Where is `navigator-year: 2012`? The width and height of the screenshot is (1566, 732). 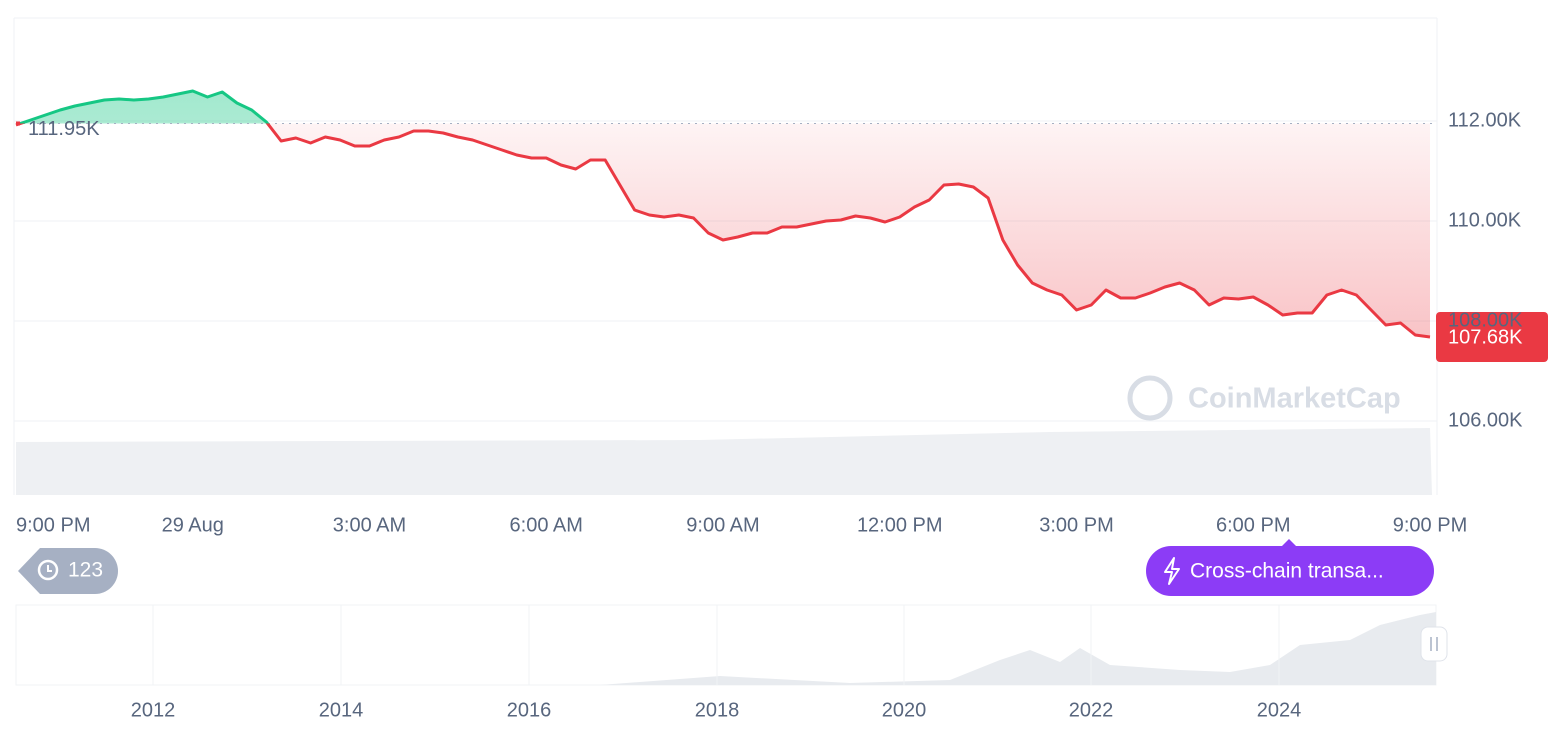
navigator-year: 2012 is located at coordinates (153, 710).